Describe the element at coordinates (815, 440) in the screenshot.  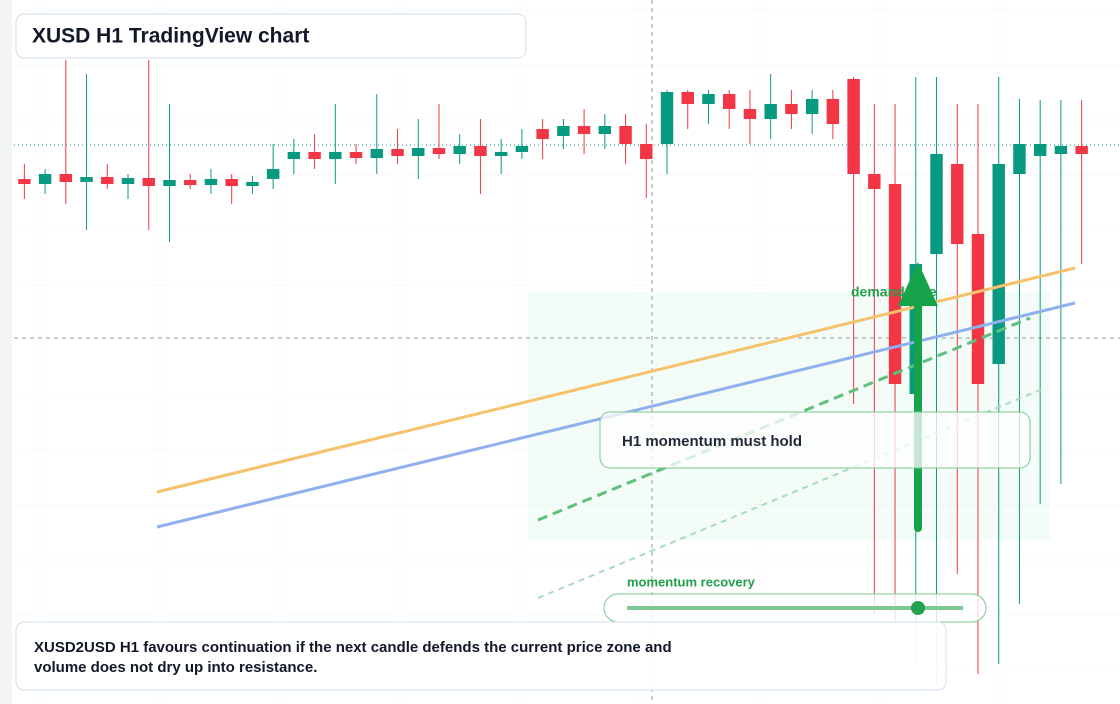
I see `callout-box` at that location.